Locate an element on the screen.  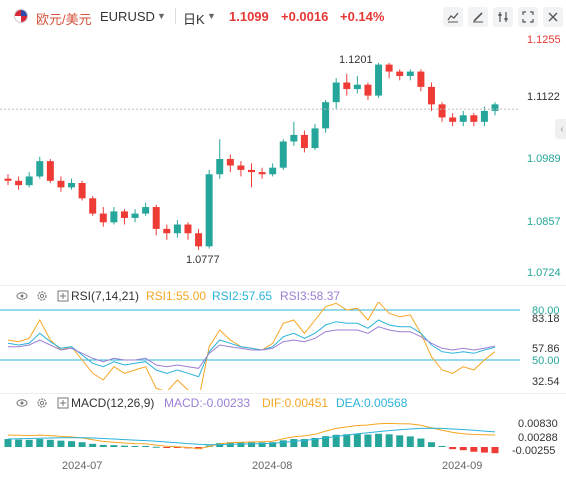
pair-dropdown-icon: ▼ is located at coordinates (161, 16).